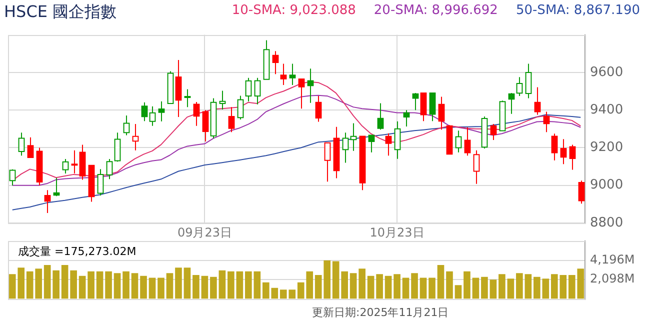 The width and height of the screenshot is (654, 325). Describe the element at coordinates (612, 279) in the screenshot. I see `y-tick-label: 2,098M` at that location.